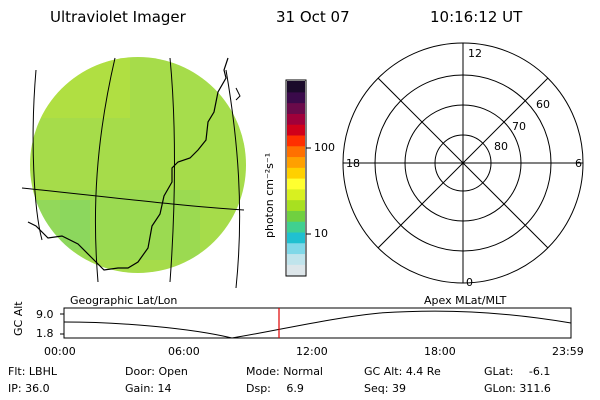  What do you see at coordinates (238, 94) in the screenshot?
I see `coastline-fragment` at bounding box center [238, 94].